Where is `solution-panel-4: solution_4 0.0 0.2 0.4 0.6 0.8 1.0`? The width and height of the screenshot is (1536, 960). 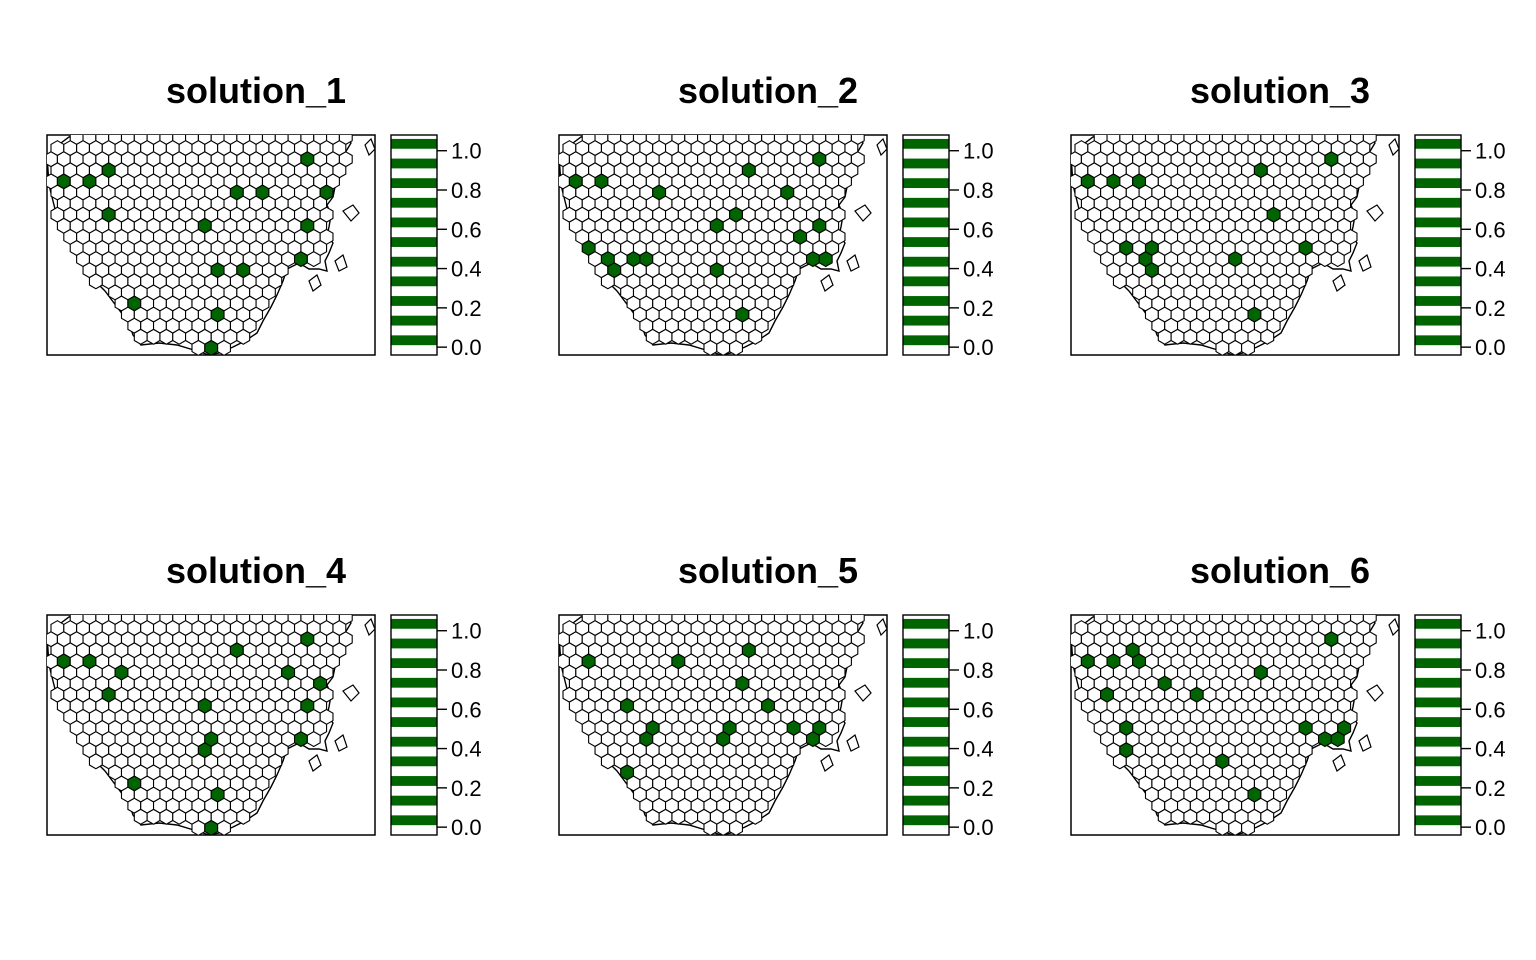
solution-panel-4: solution_4 0.0 0.2 0.4 0.6 0.8 1.0 is located at coordinates (264, 695).